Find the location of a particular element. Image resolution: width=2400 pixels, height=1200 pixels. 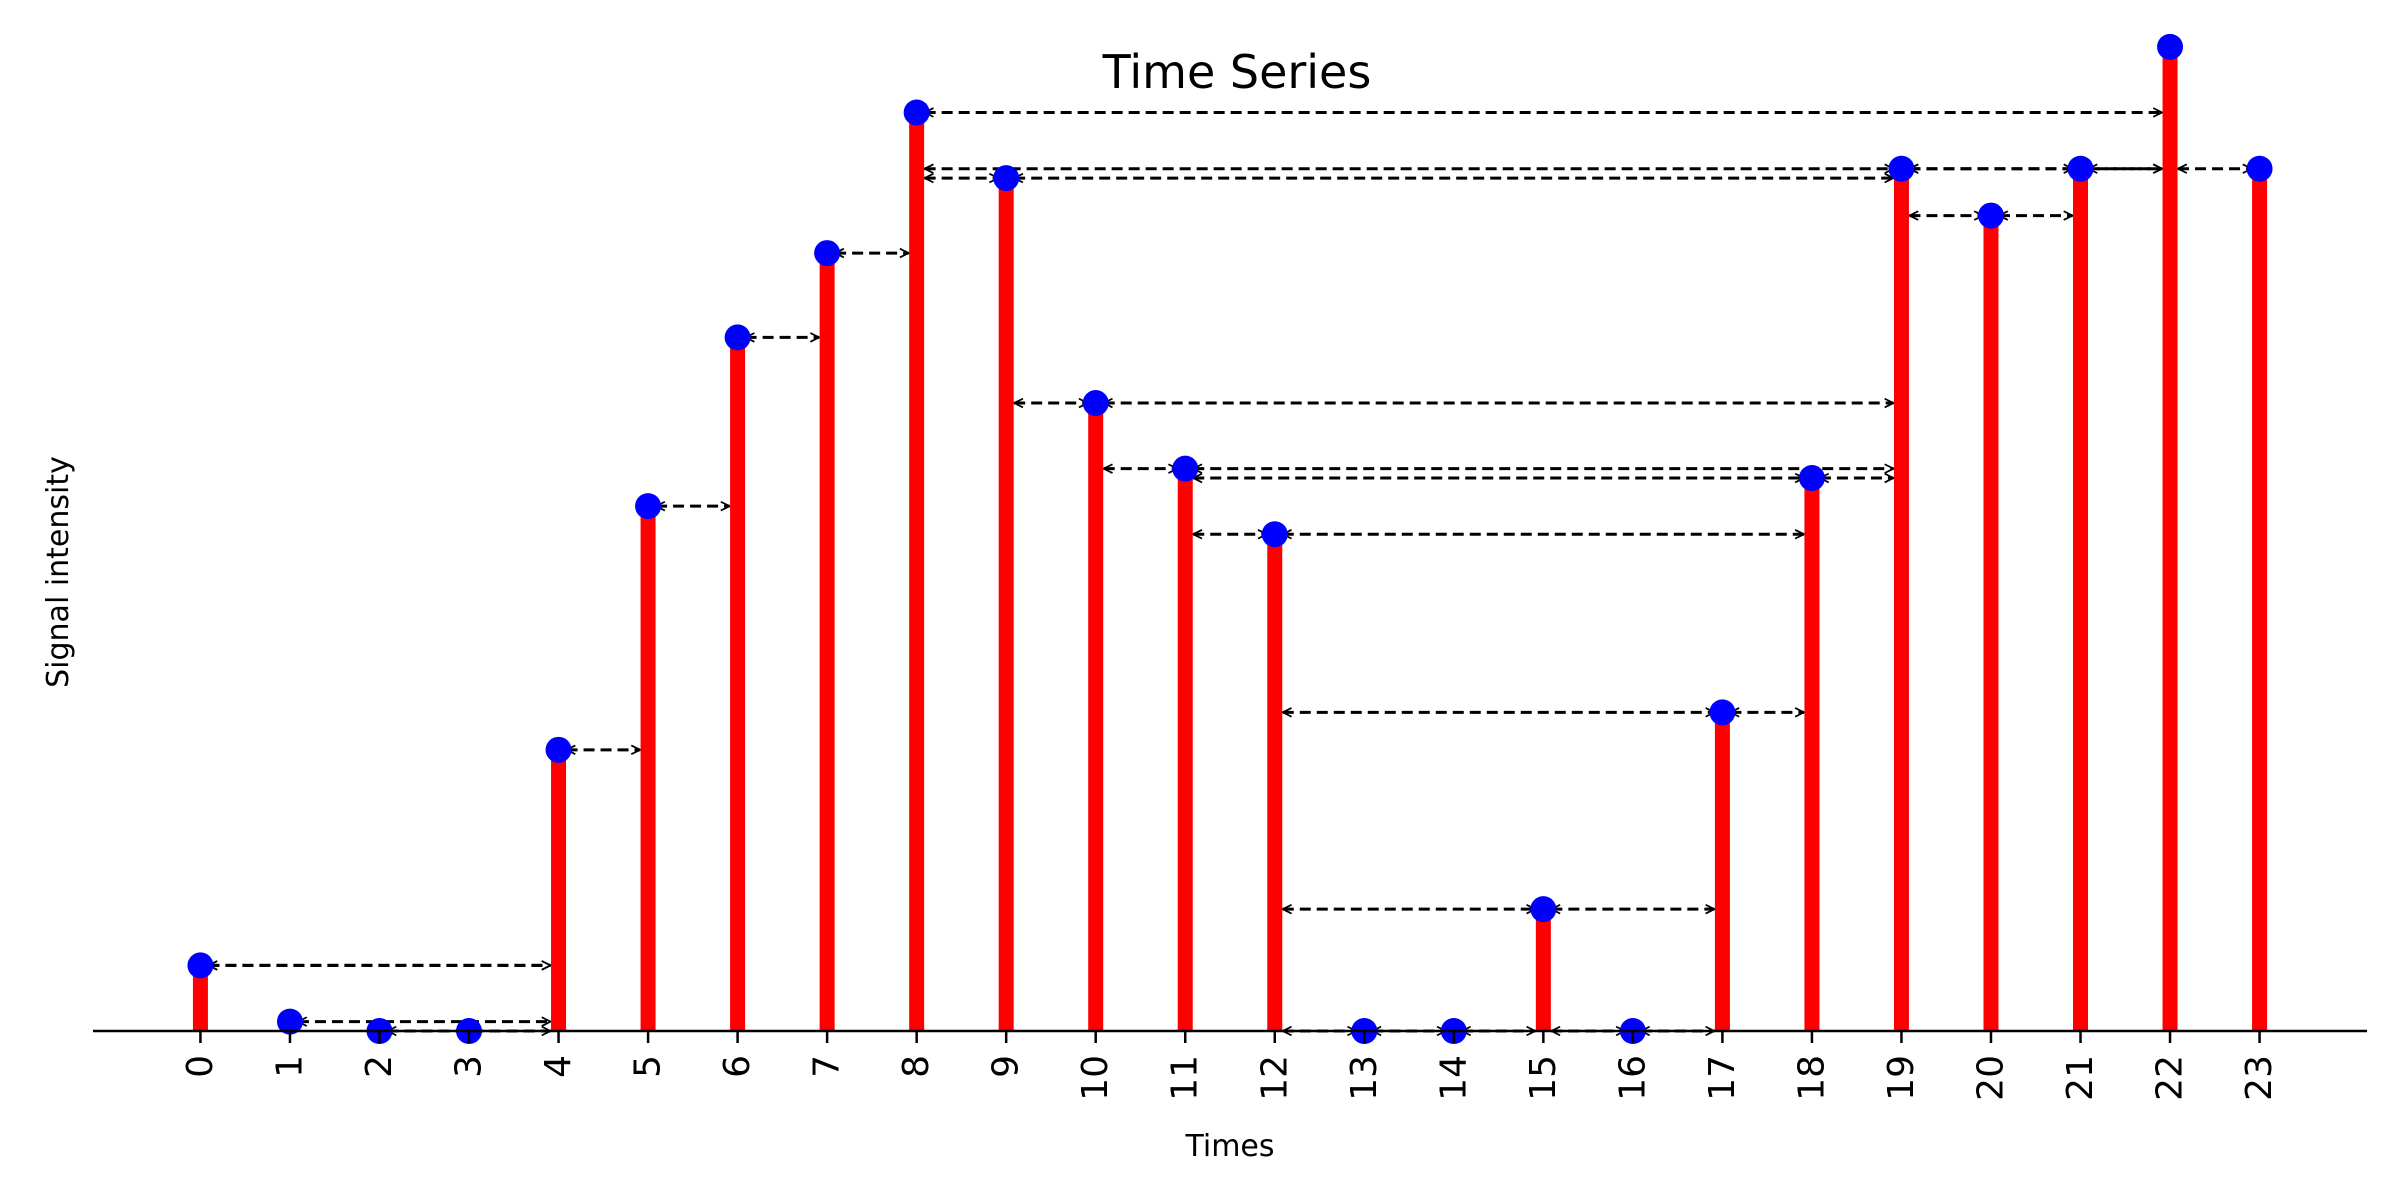

x-tick-label-19: 19 is located at coordinates (1901, 1078).